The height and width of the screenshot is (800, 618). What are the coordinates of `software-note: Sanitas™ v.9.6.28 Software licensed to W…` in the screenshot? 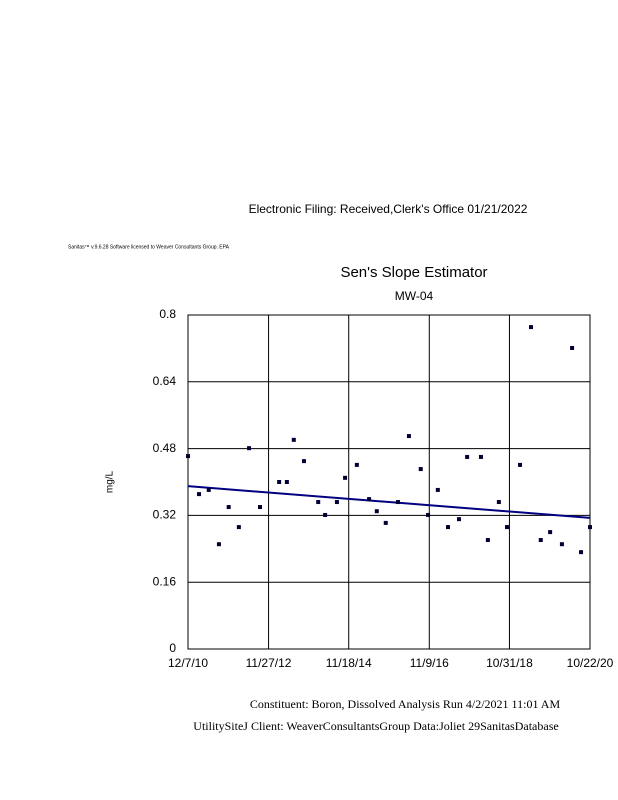 It's located at (149, 247).